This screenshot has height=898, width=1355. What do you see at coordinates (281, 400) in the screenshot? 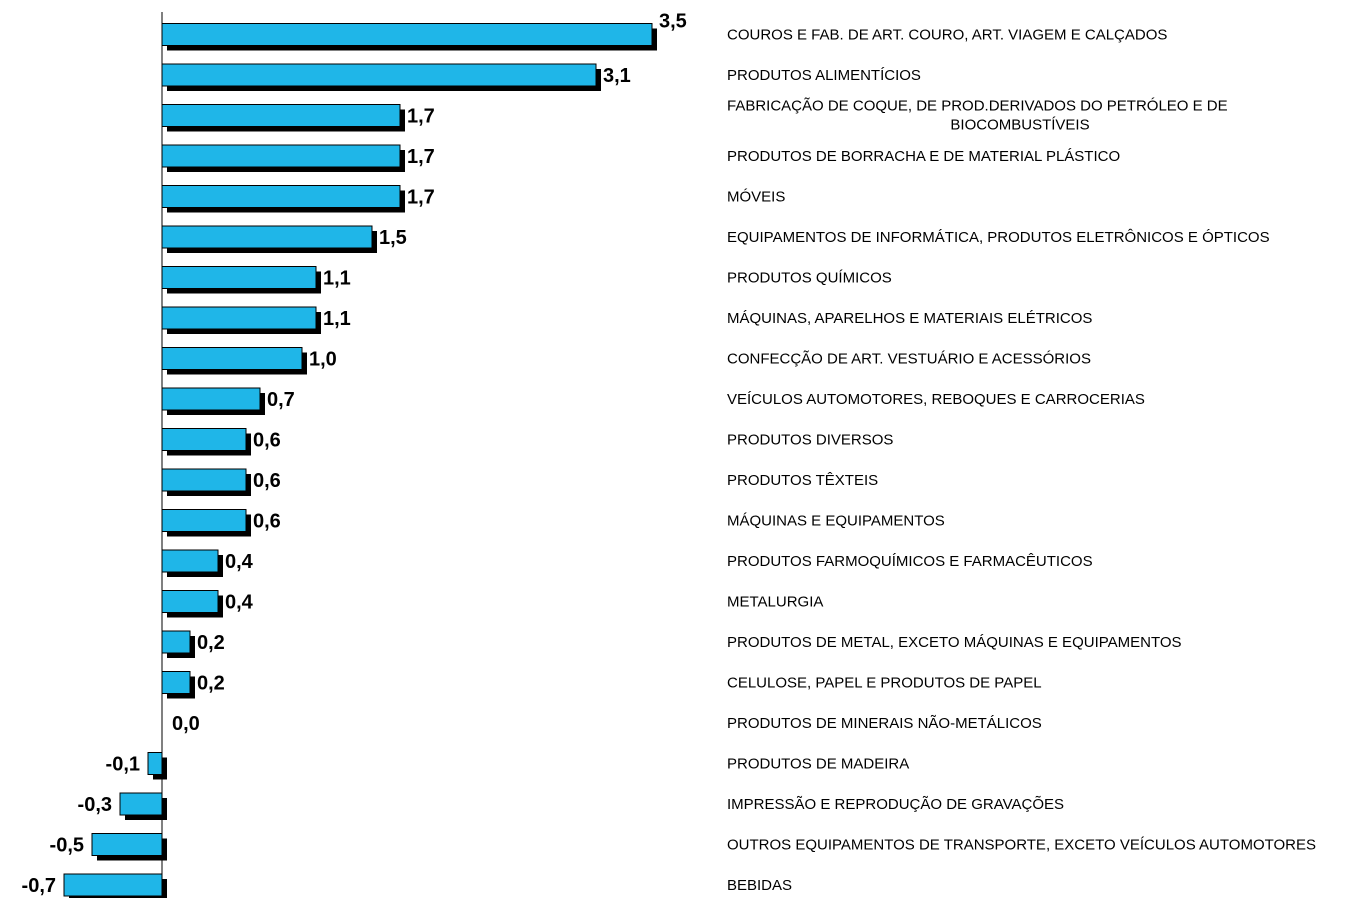
I see `value-label: 0,7` at bounding box center [281, 400].